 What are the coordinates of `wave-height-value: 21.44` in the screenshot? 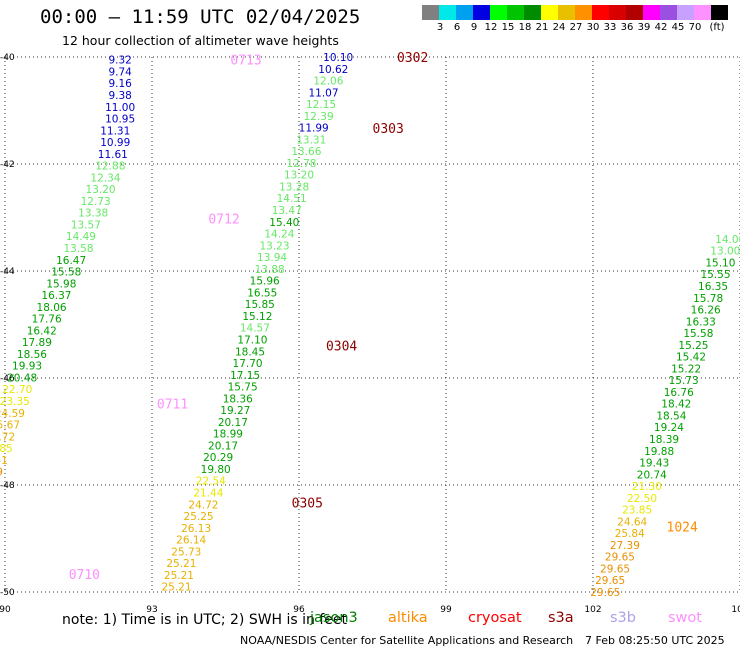 It's located at (208, 493).